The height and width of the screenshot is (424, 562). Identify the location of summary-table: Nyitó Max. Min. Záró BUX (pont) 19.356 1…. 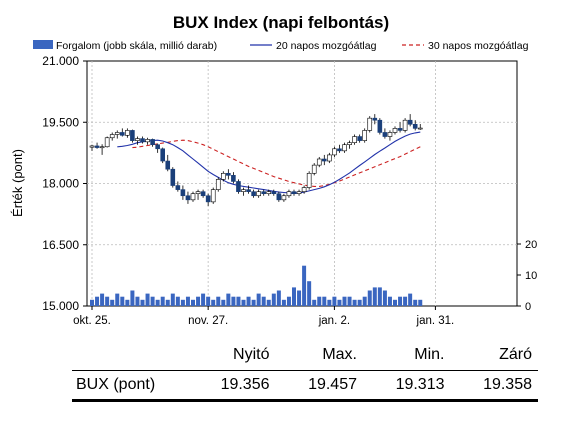
(305, 373).